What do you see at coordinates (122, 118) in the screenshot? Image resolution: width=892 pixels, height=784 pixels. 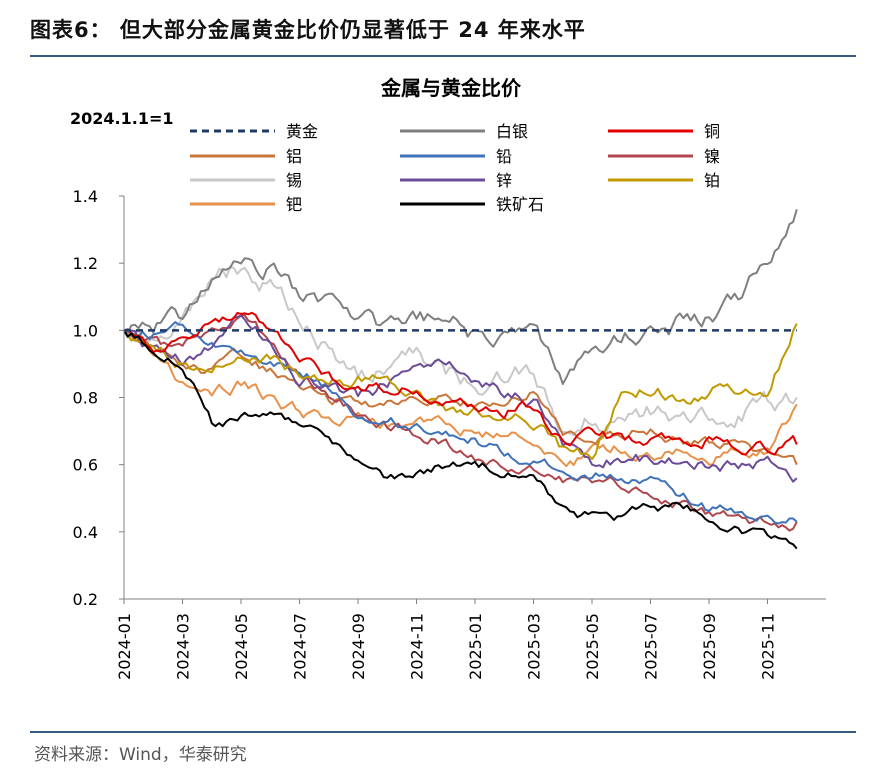 I see `base-note: 2024.1.1=1` at bounding box center [122, 118].